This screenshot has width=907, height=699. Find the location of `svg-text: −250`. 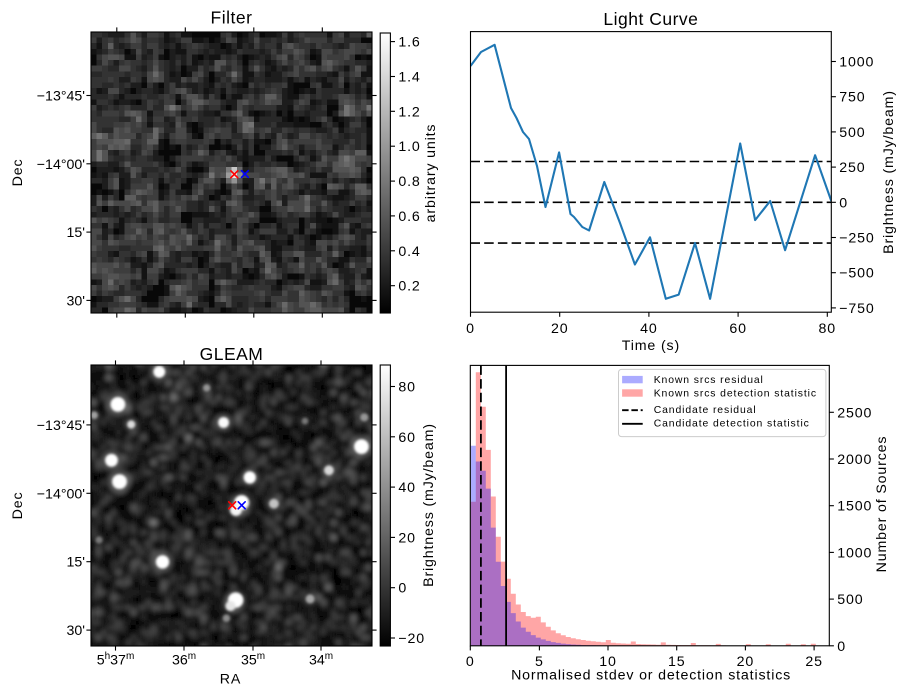

svg-text: −250 is located at coordinates (856, 239).